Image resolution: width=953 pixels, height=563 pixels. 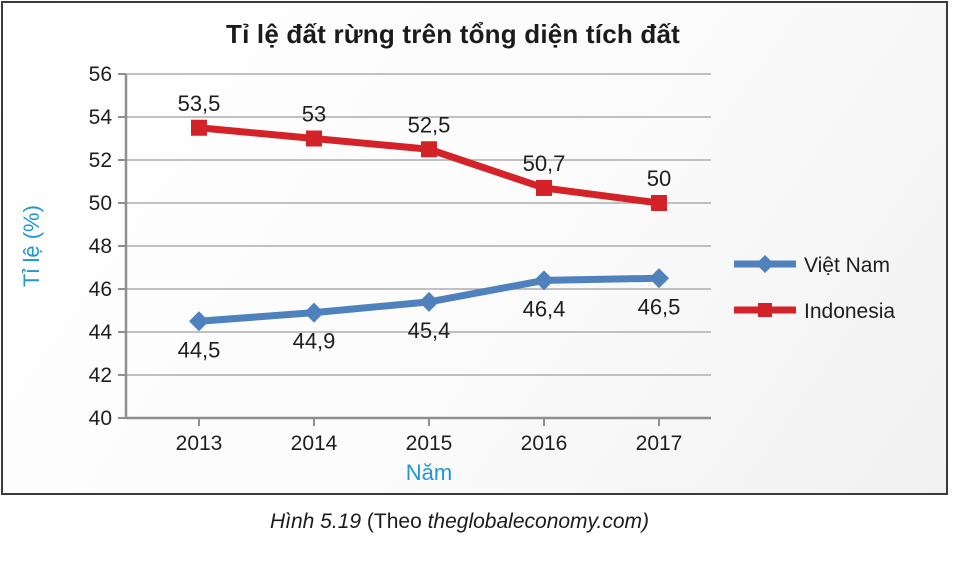 What do you see at coordinates (429, 443) in the screenshot?
I see `x-tick-label: 2015` at bounding box center [429, 443].